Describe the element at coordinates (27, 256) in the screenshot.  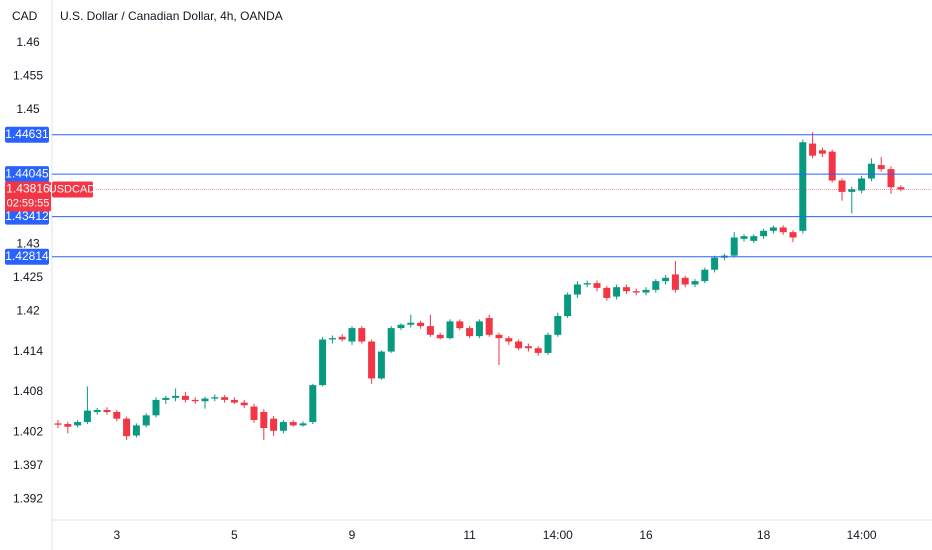
I see `price-line-label: 1.42814` at that location.